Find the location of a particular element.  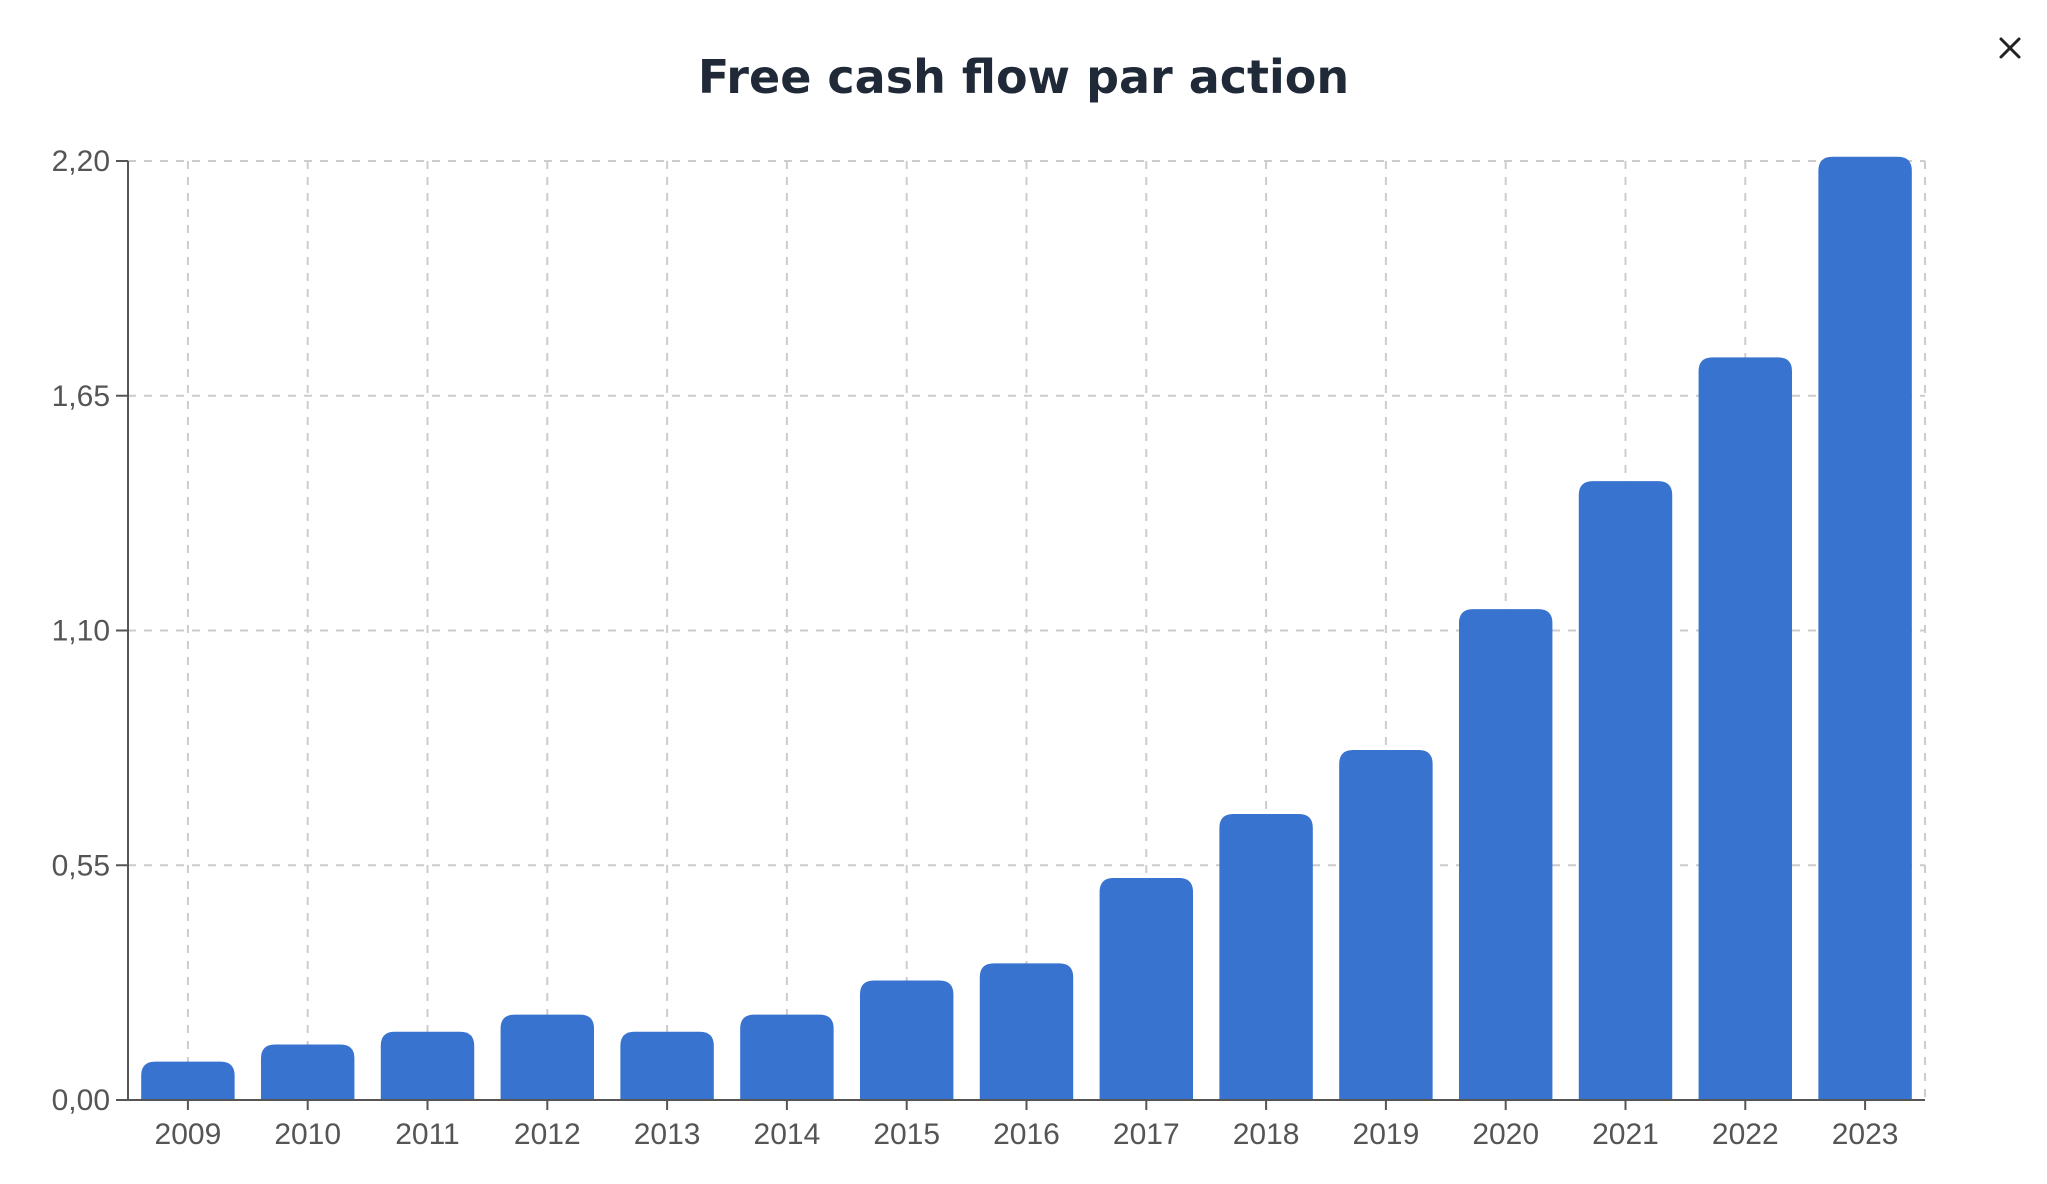

x-tick-label: 2016 is located at coordinates (1026, 1134).